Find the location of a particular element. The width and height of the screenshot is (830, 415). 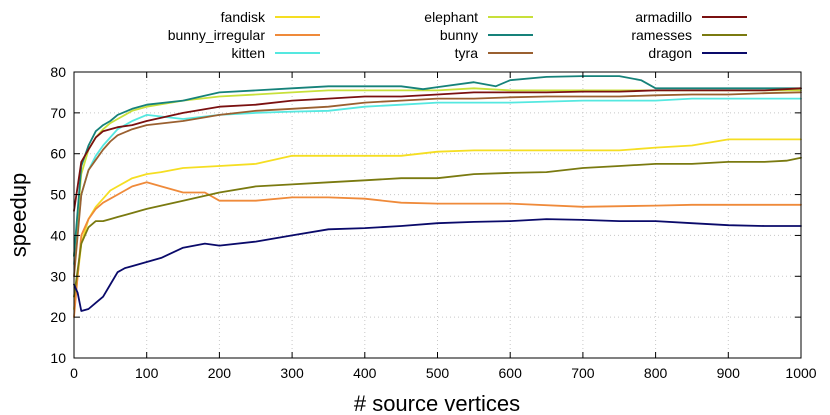

x-tick-label: 100 is located at coordinates (147, 373).